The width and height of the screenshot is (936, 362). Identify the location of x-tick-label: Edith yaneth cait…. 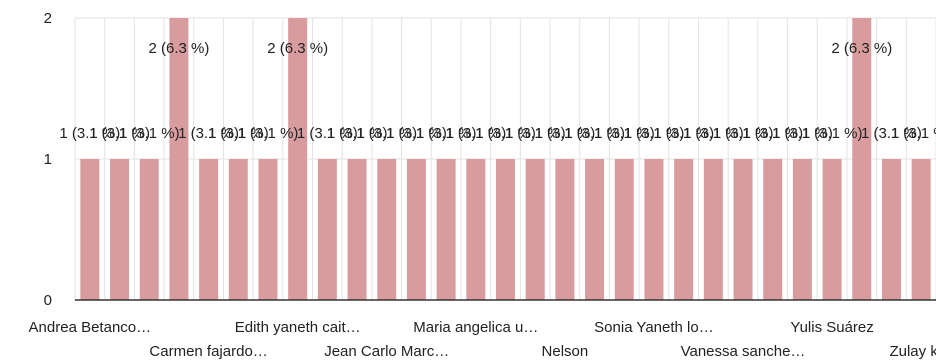
(298, 327).